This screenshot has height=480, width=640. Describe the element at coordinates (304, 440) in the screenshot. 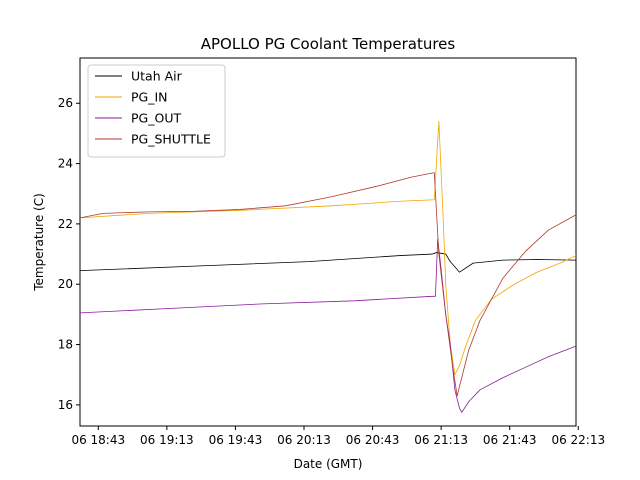

I see `x-tick-label: 06 20:13` at that location.